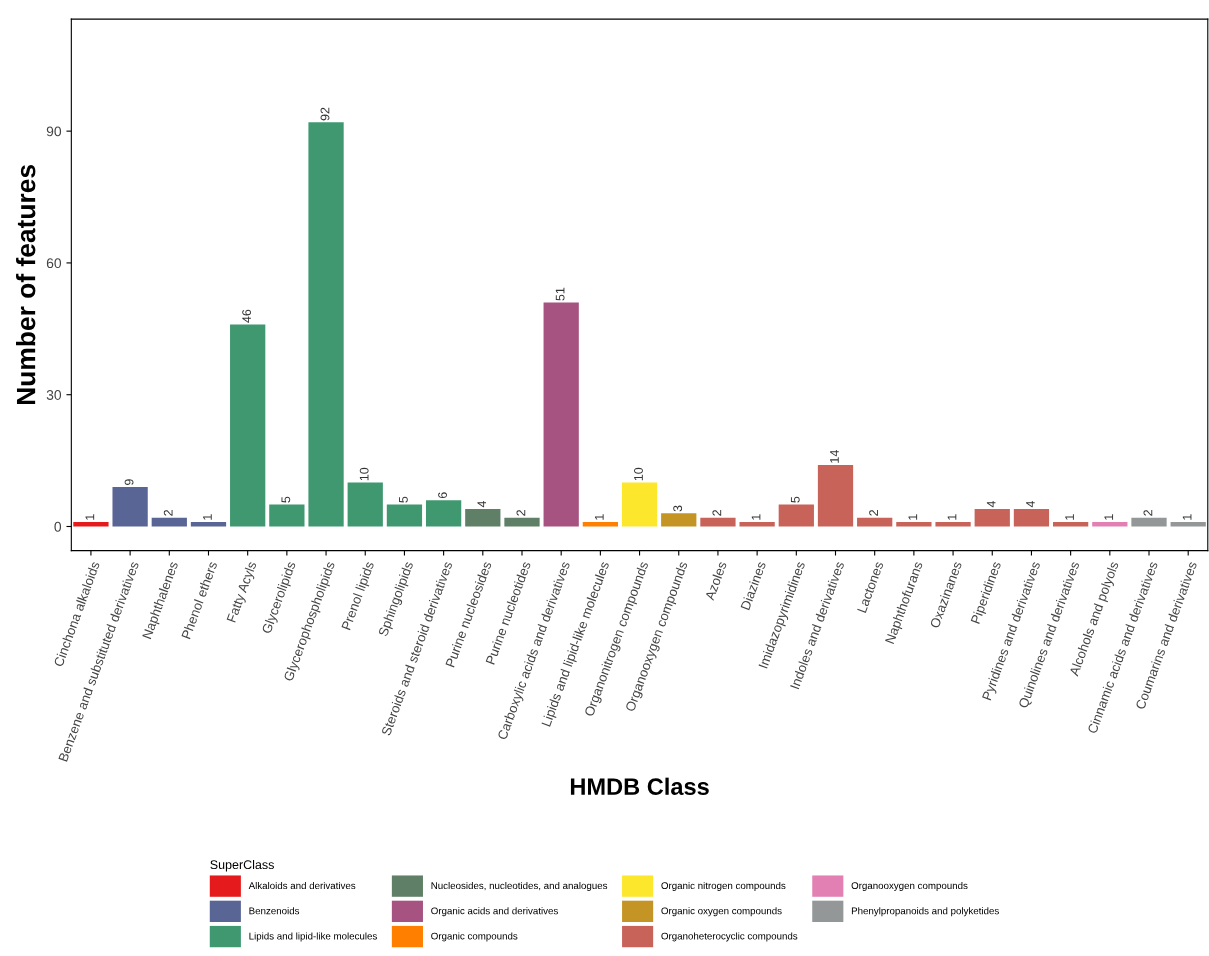 Image resolution: width=1209 pixels, height=956 pixels. What do you see at coordinates (302, 885) in the screenshot?
I see `legend-label: Alkaloids and derivatives` at bounding box center [302, 885].